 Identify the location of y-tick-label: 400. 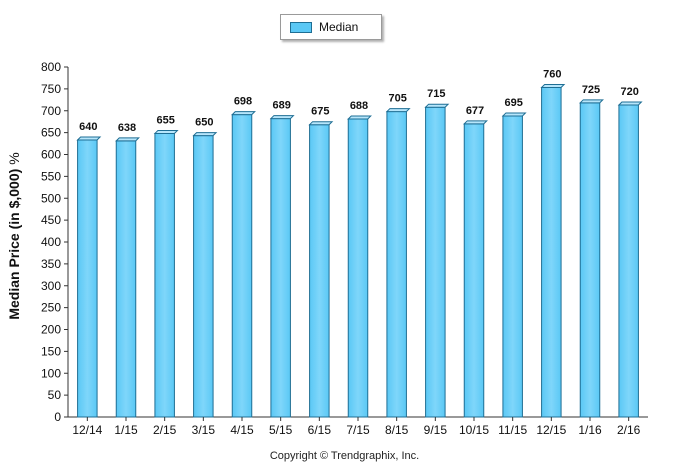
(51, 242).